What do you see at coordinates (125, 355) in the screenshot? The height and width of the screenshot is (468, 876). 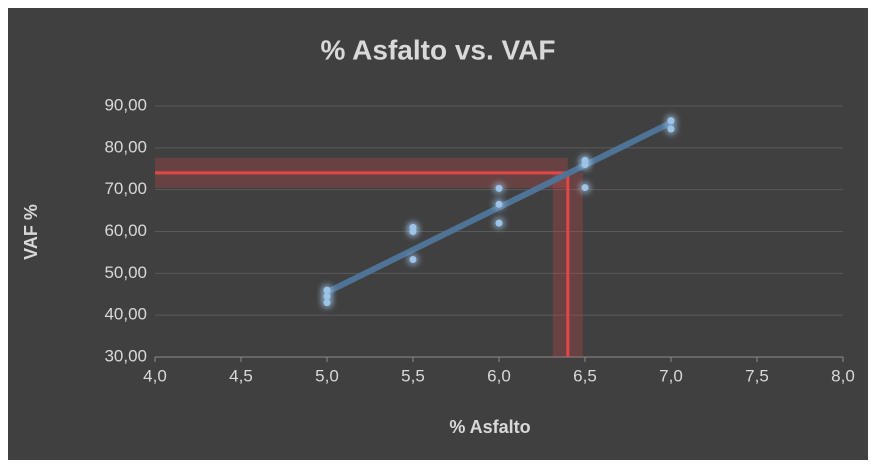 I see `y-tick-label: 30,00` at bounding box center [125, 355].